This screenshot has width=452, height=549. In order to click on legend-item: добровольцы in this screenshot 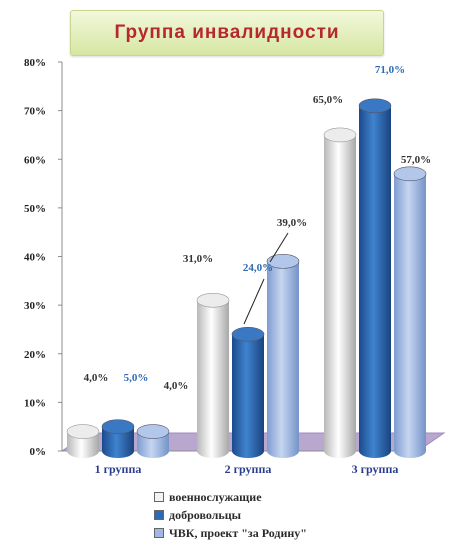, I will do `click(230, 515)`.